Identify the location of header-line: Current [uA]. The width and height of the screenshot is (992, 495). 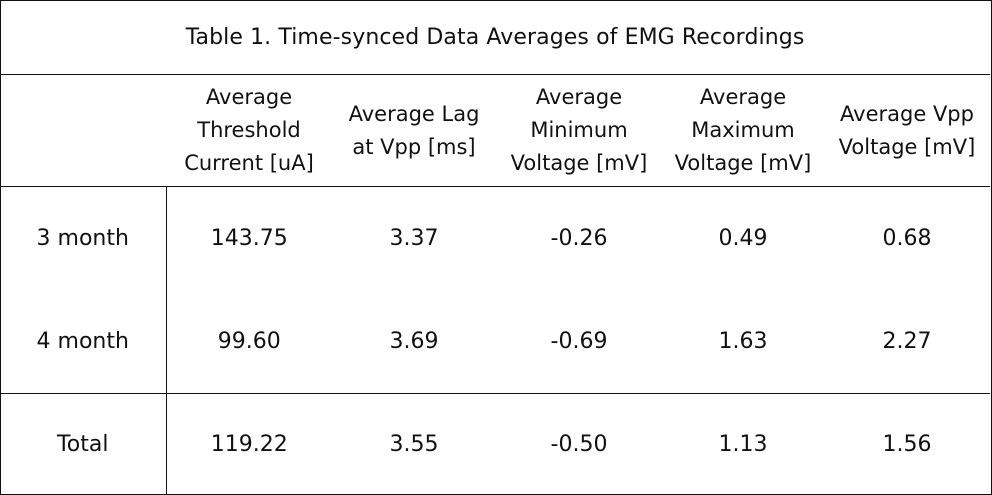
(249, 163).